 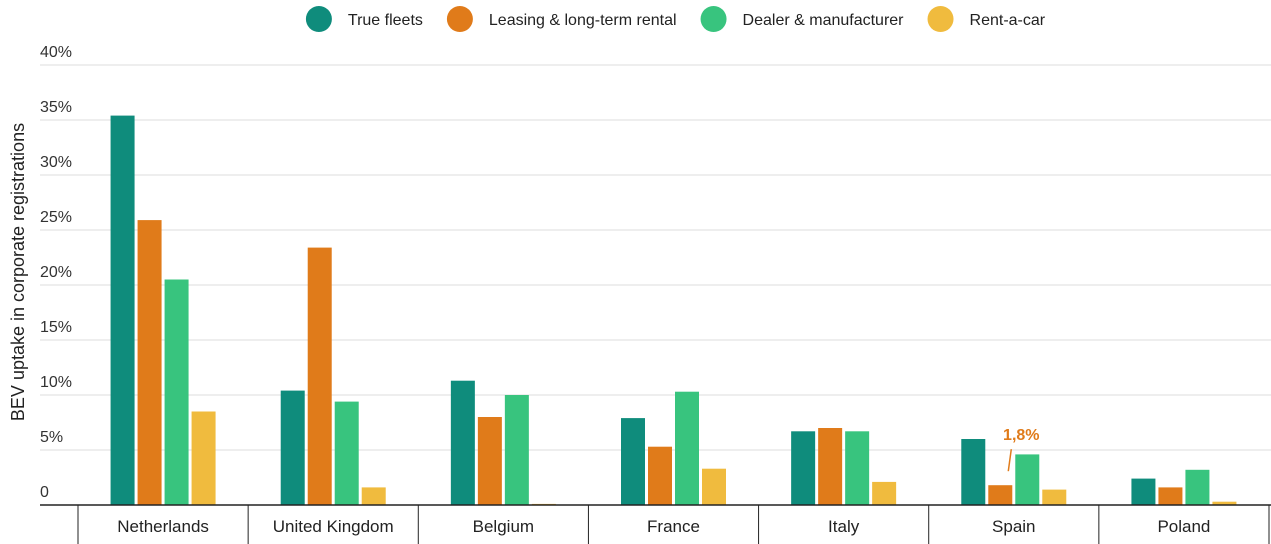 What do you see at coordinates (56, 382) in the screenshot?
I see `y-tick-label: 10%` at bounding box center [56, 382].